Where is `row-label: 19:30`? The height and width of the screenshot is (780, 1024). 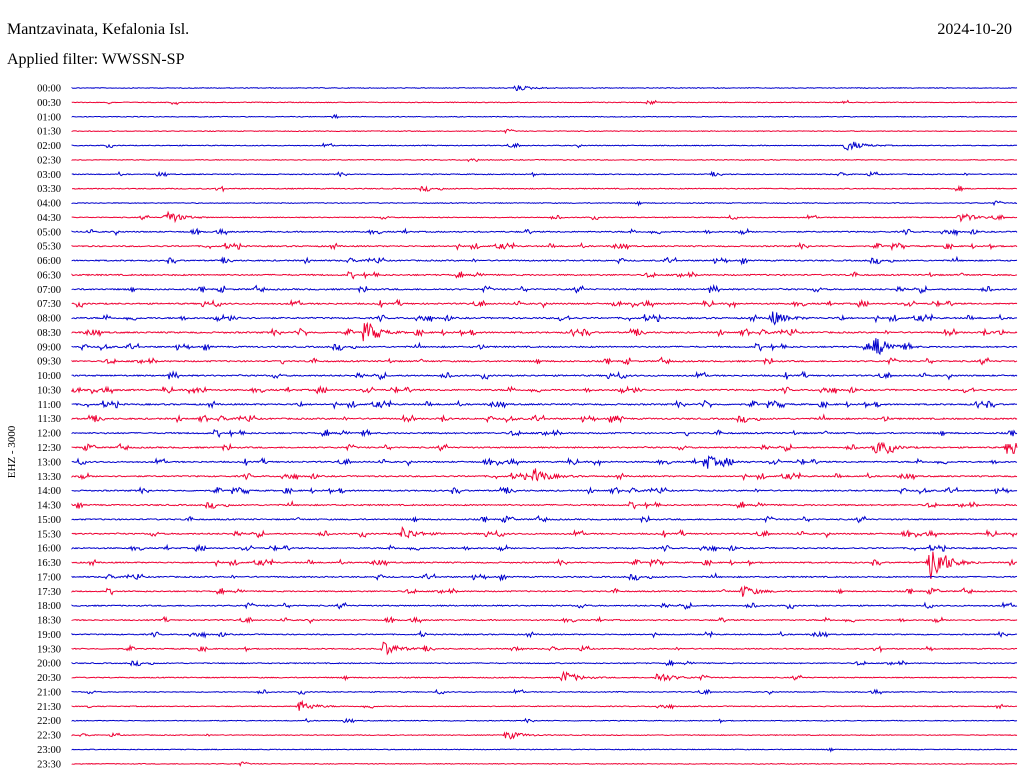
row-label: 19:30 is located at coordinates (49, 649).